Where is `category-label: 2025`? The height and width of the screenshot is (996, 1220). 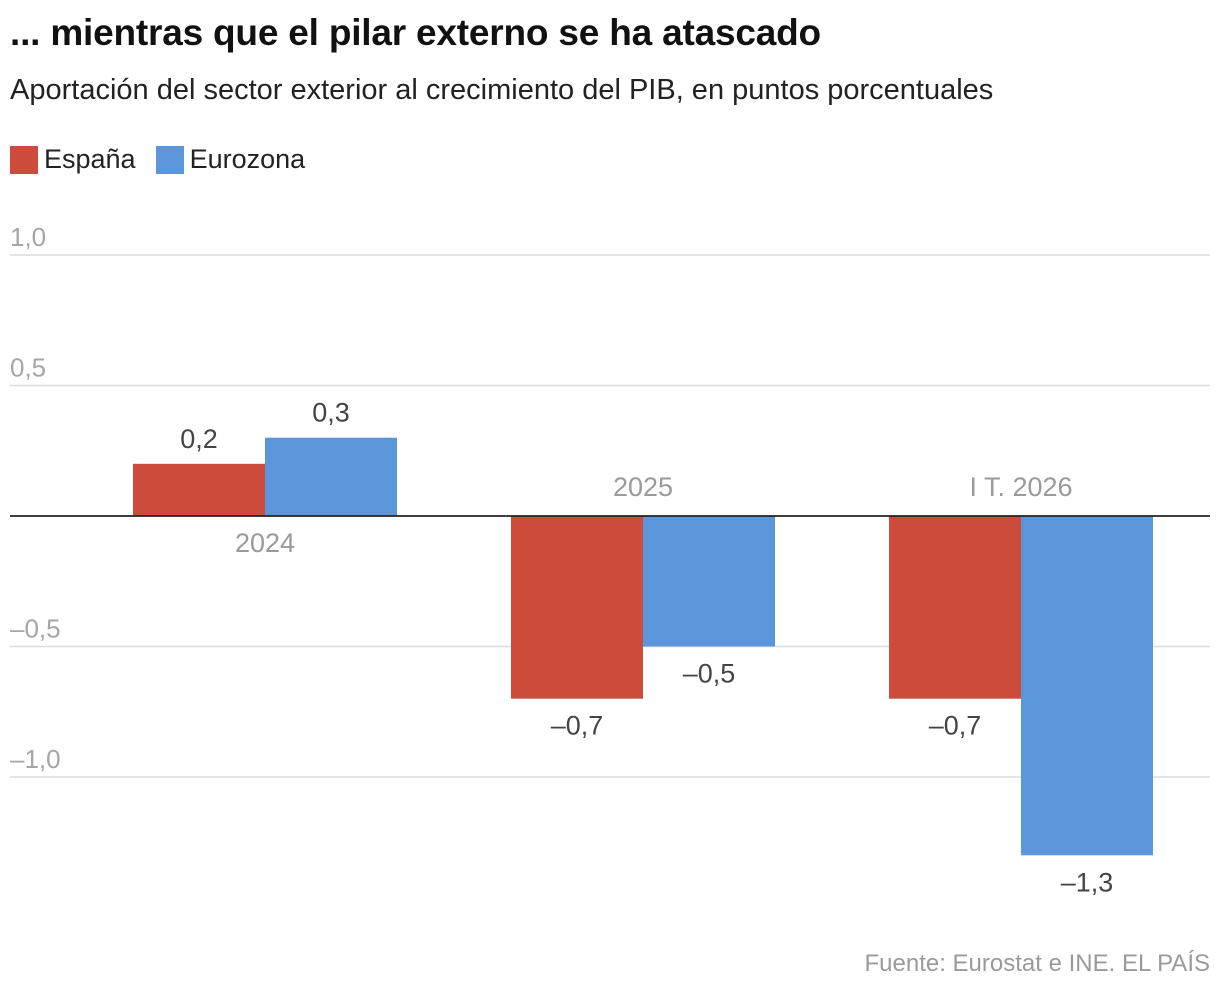
category-label: 2025 is located at coordinates (643, 487).